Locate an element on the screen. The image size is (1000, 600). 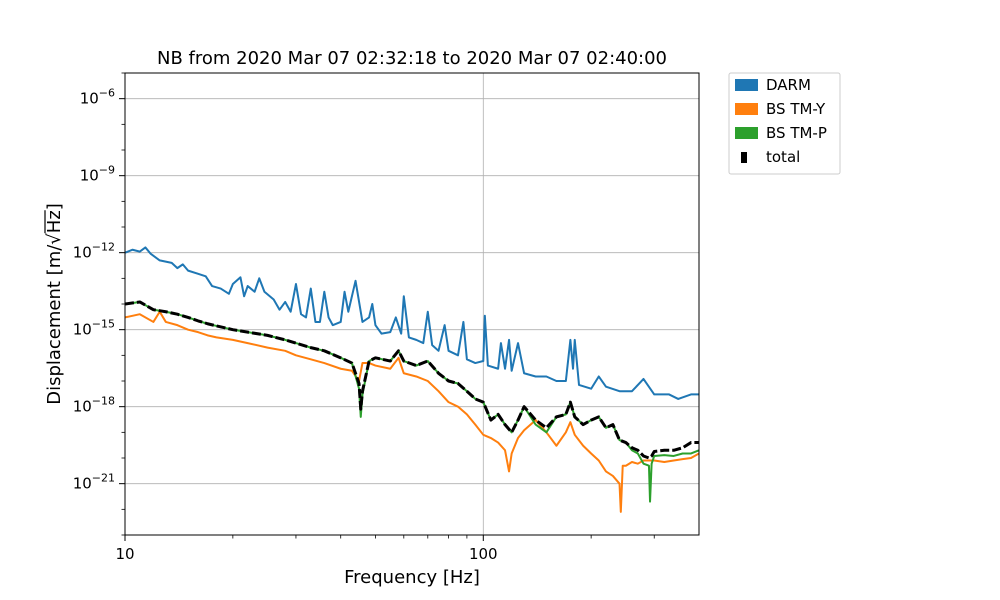
legend-swatch-bs-tm-y is located at coordinates (746, 109).